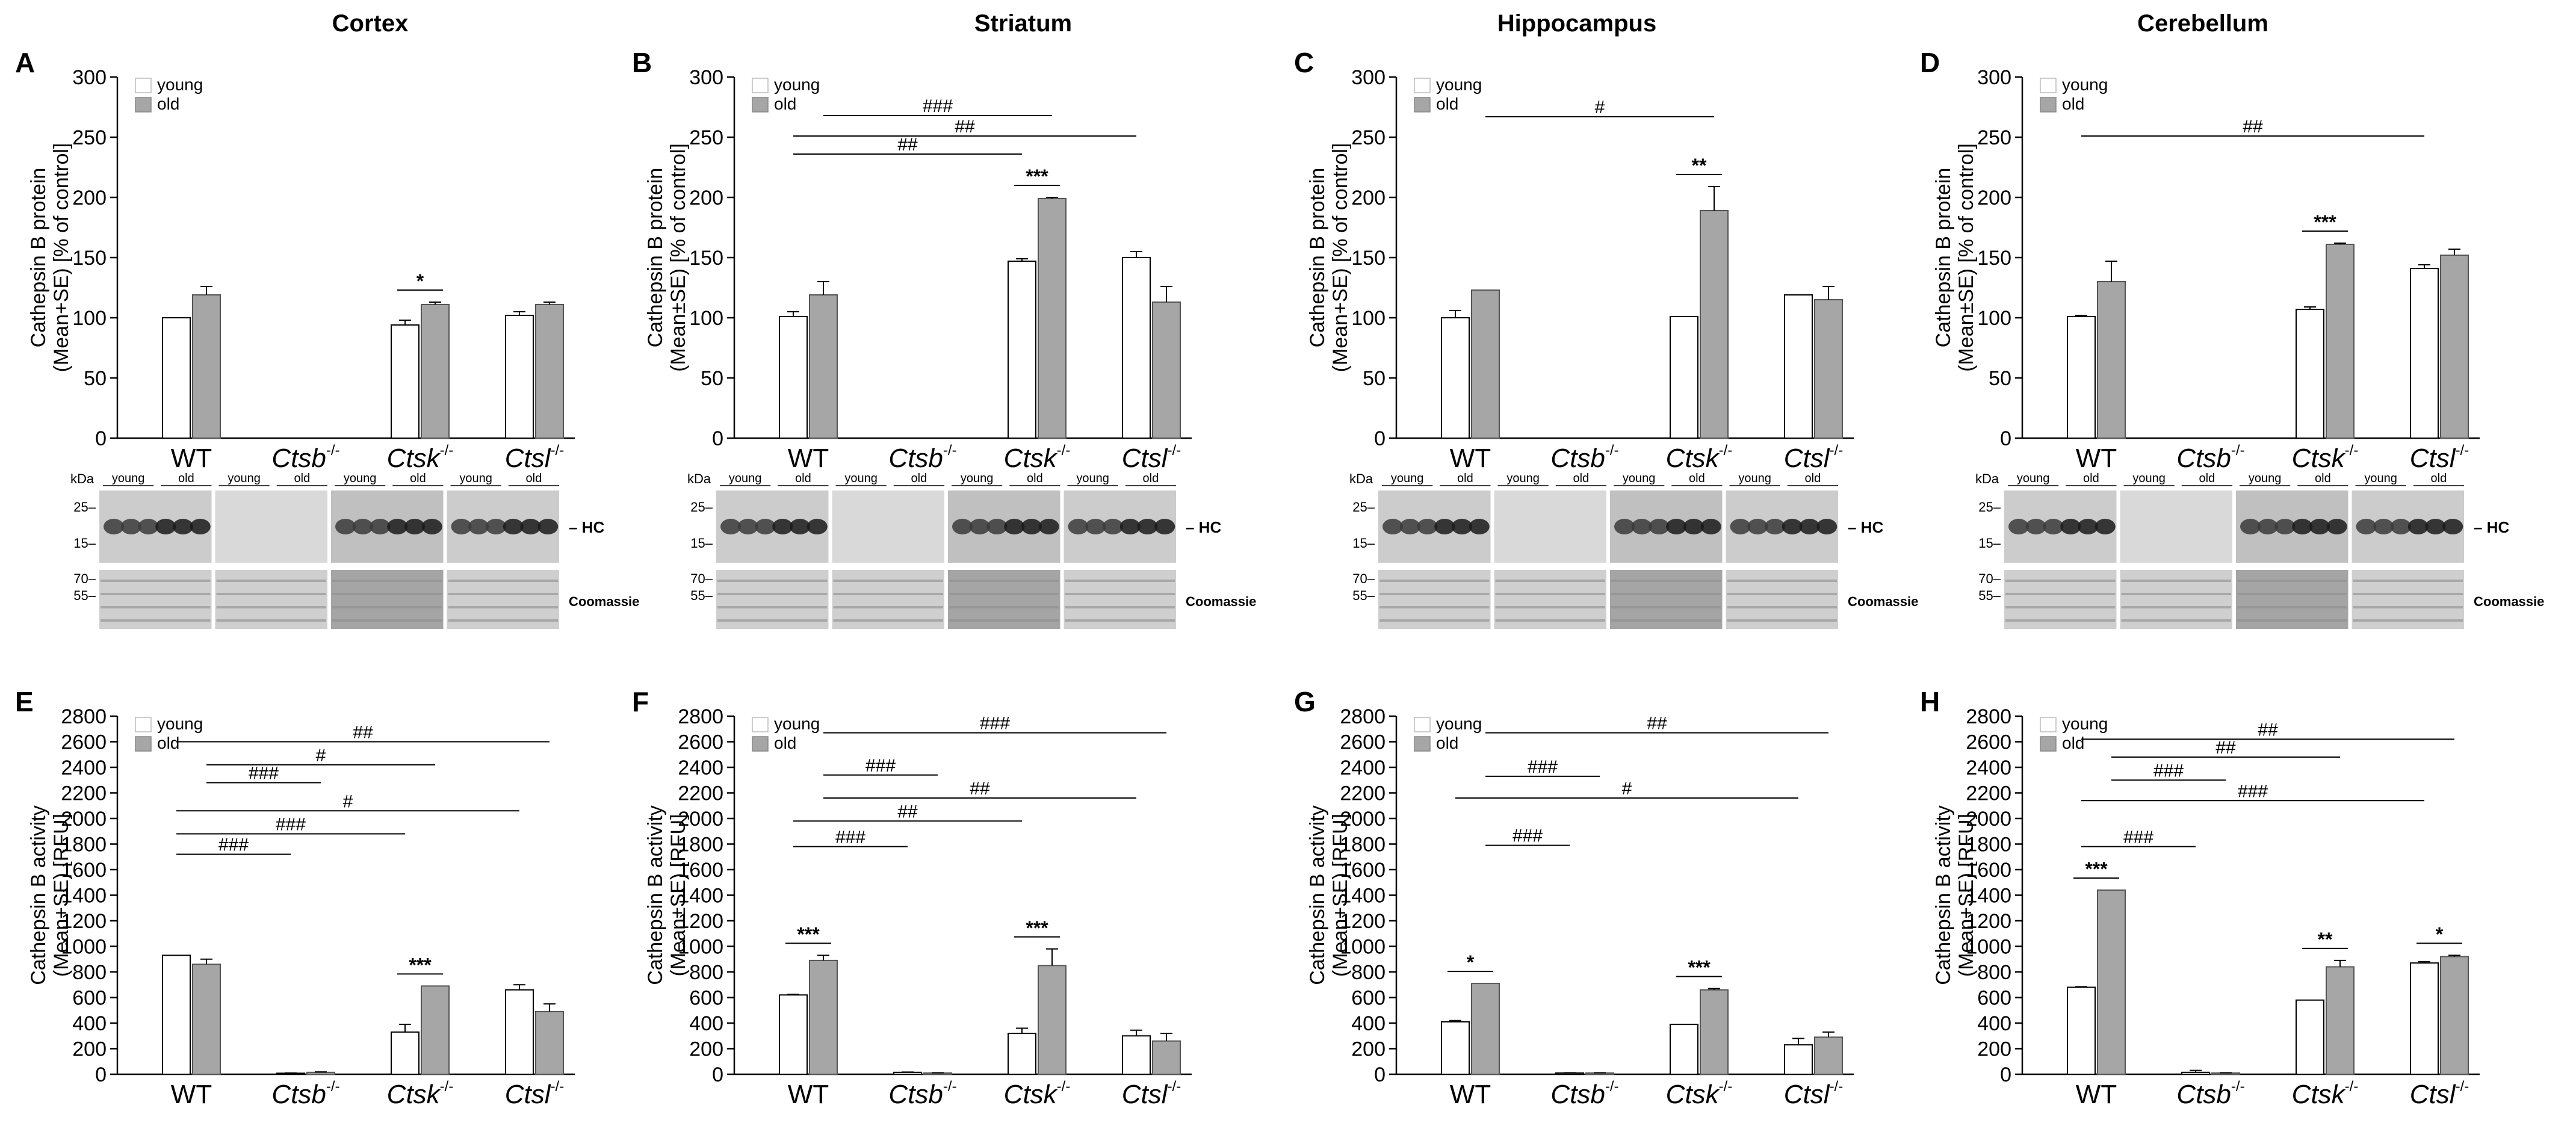  Describe the element at coordinates (1363, 896) in the screenshot. I see `y-tick-label: 1400` at that location.